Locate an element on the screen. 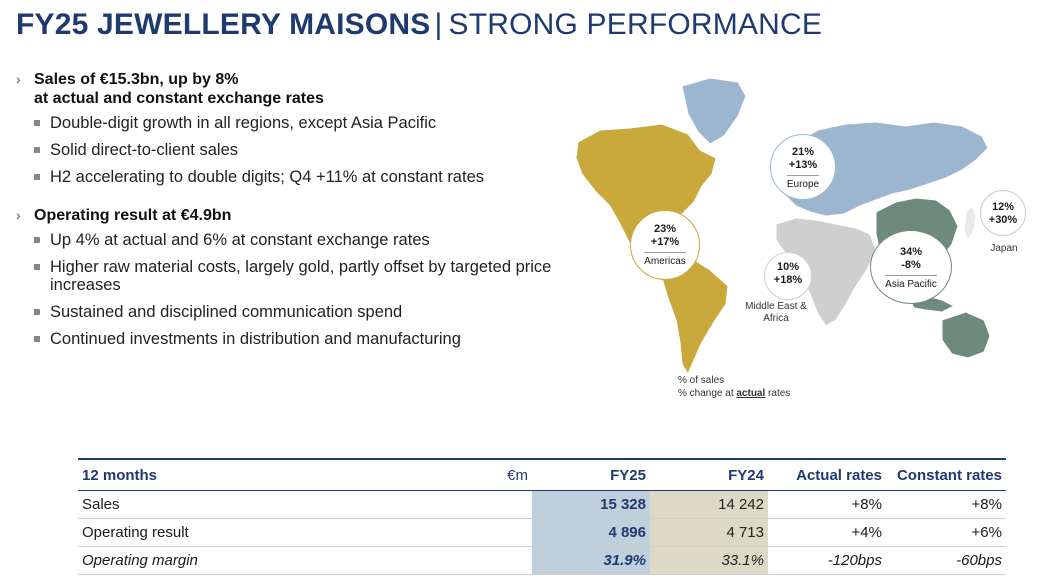 The height and width of the screenshot is (588, 1059). americas-callout: 23% +17% Americas is located at coordinates (665, 245).